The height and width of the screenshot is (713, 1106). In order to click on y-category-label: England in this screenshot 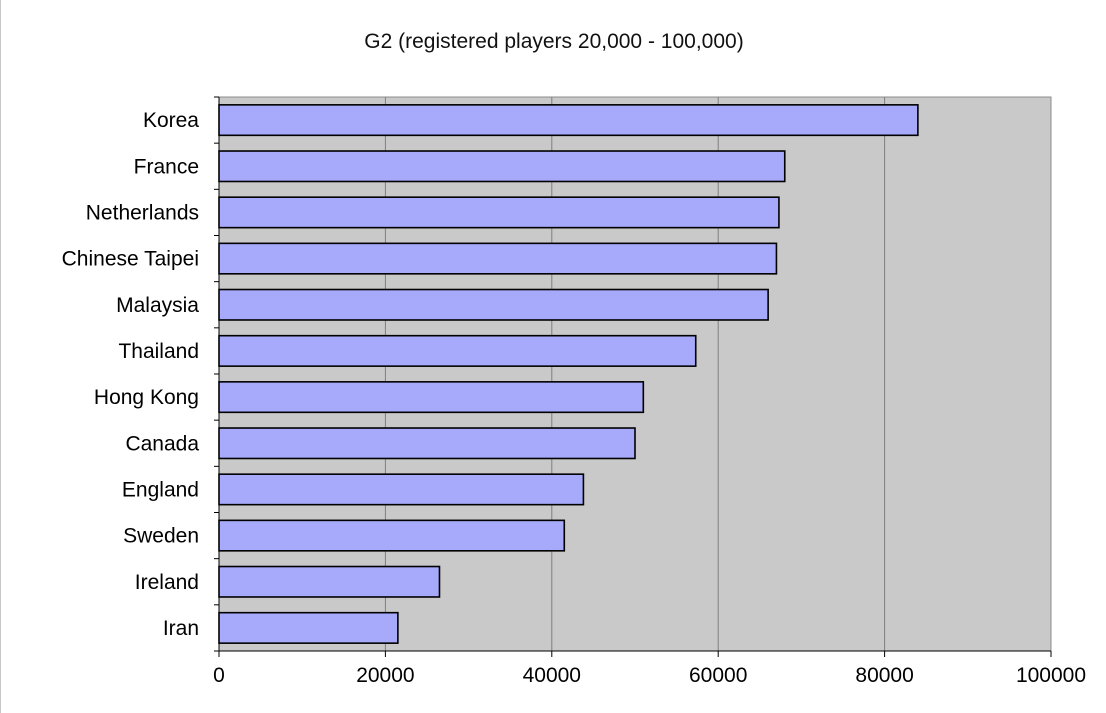, I will do `click(160, 489)`.